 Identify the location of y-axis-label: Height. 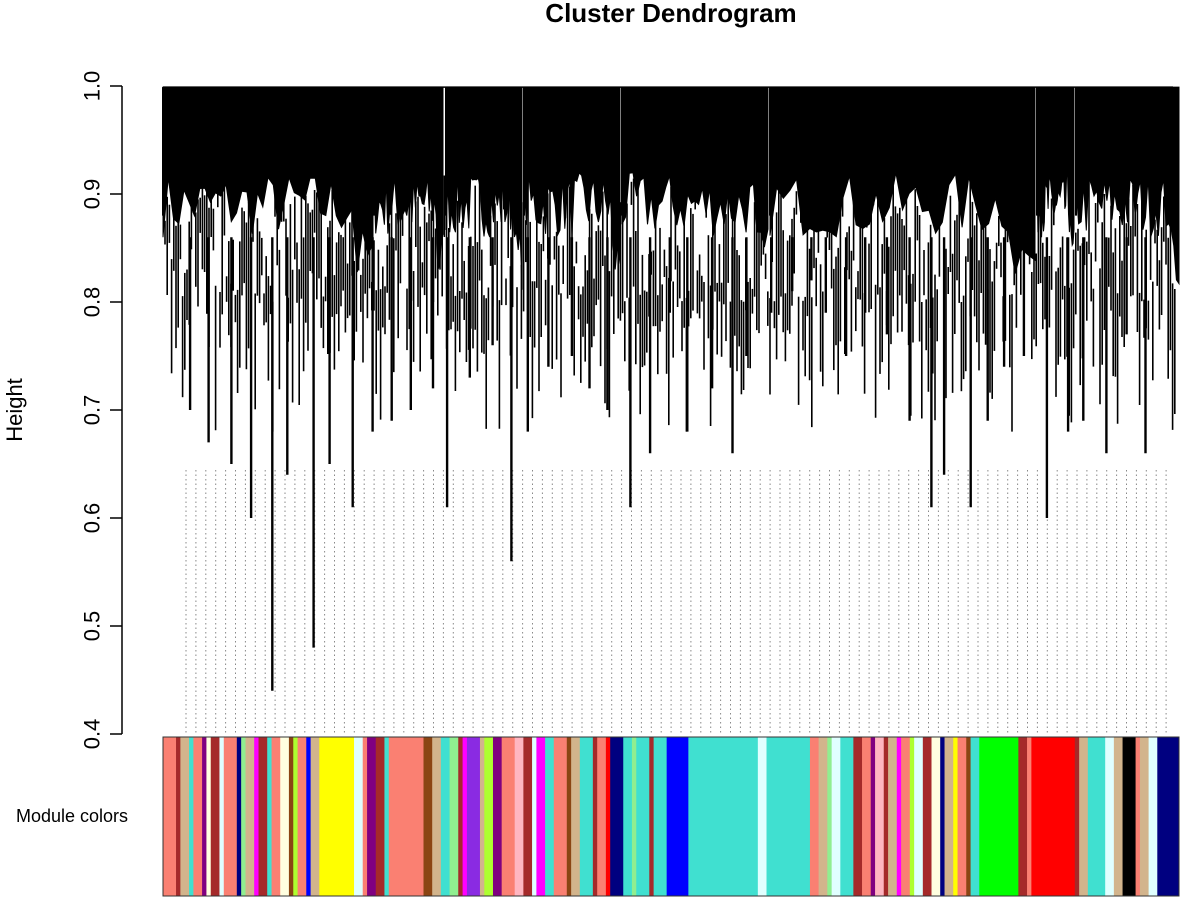
(14, 410).